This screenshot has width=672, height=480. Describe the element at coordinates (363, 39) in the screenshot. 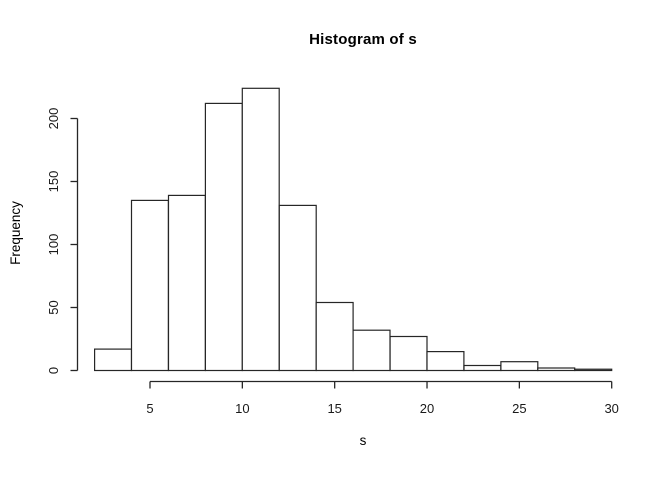

I see `chart-title: Histogram of s` at that location.